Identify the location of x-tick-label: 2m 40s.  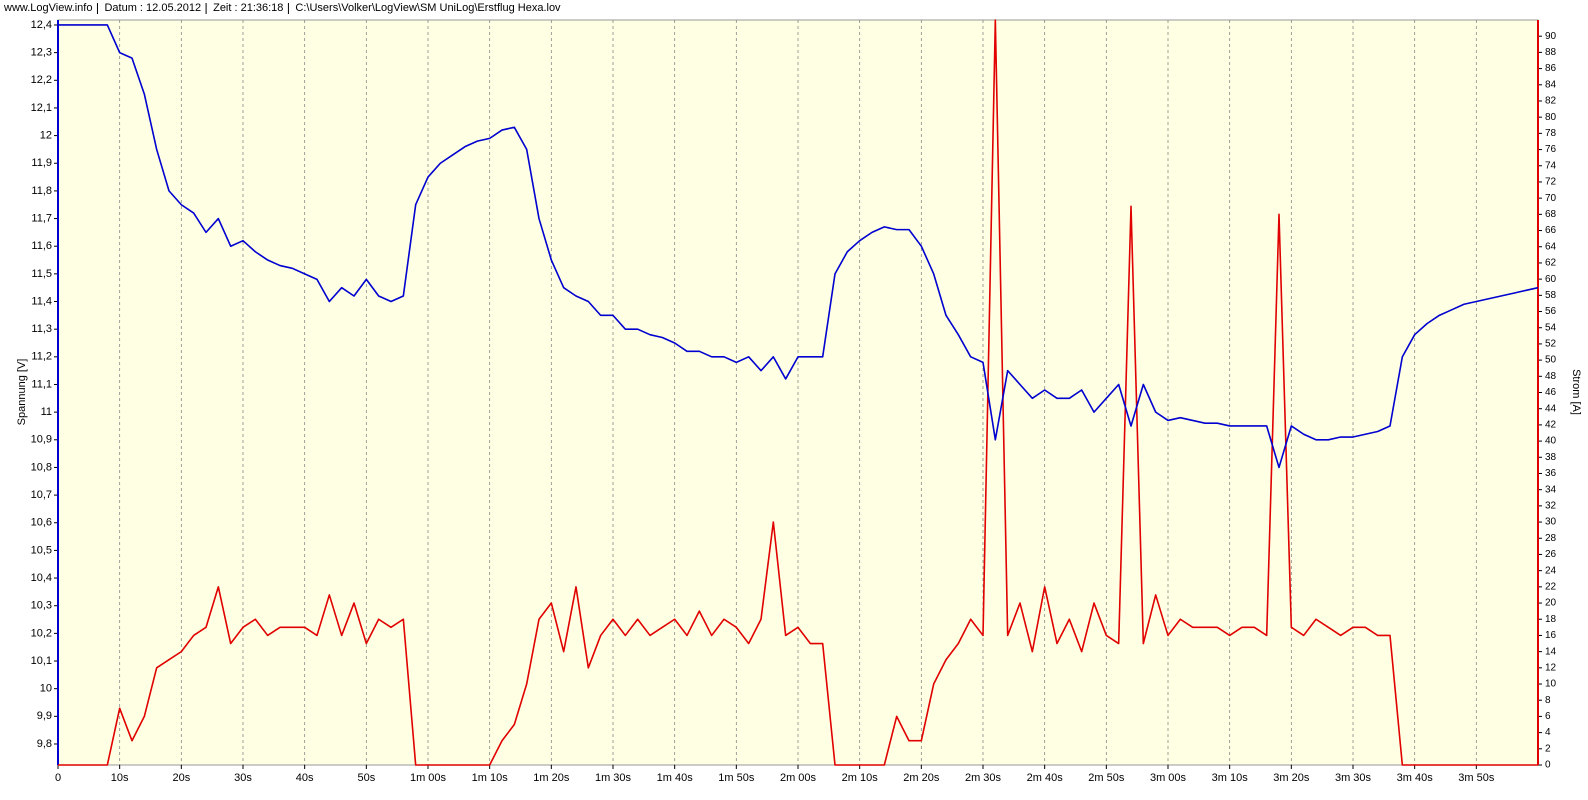
(1045, 778).